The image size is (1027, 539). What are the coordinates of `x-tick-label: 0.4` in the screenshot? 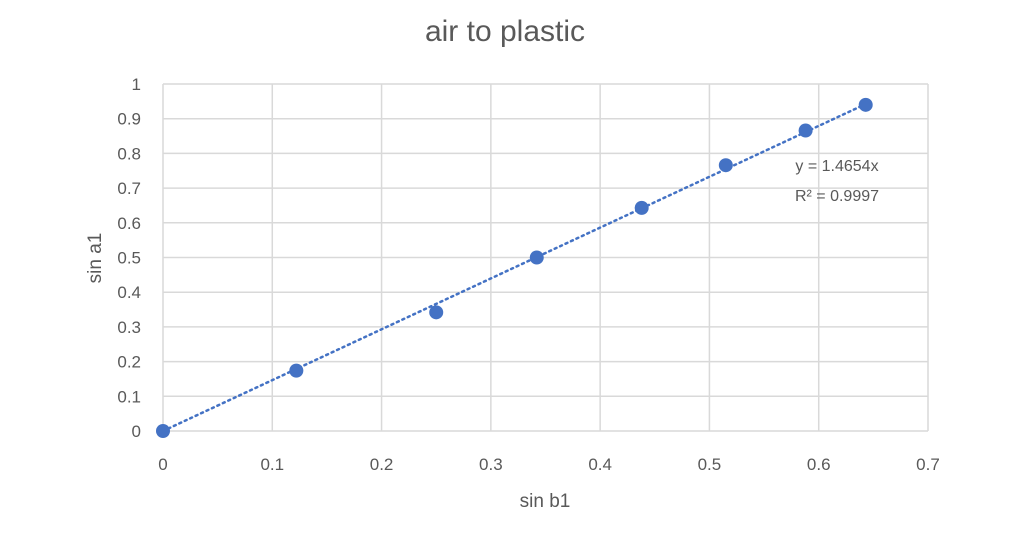 It's located at (600, 464).